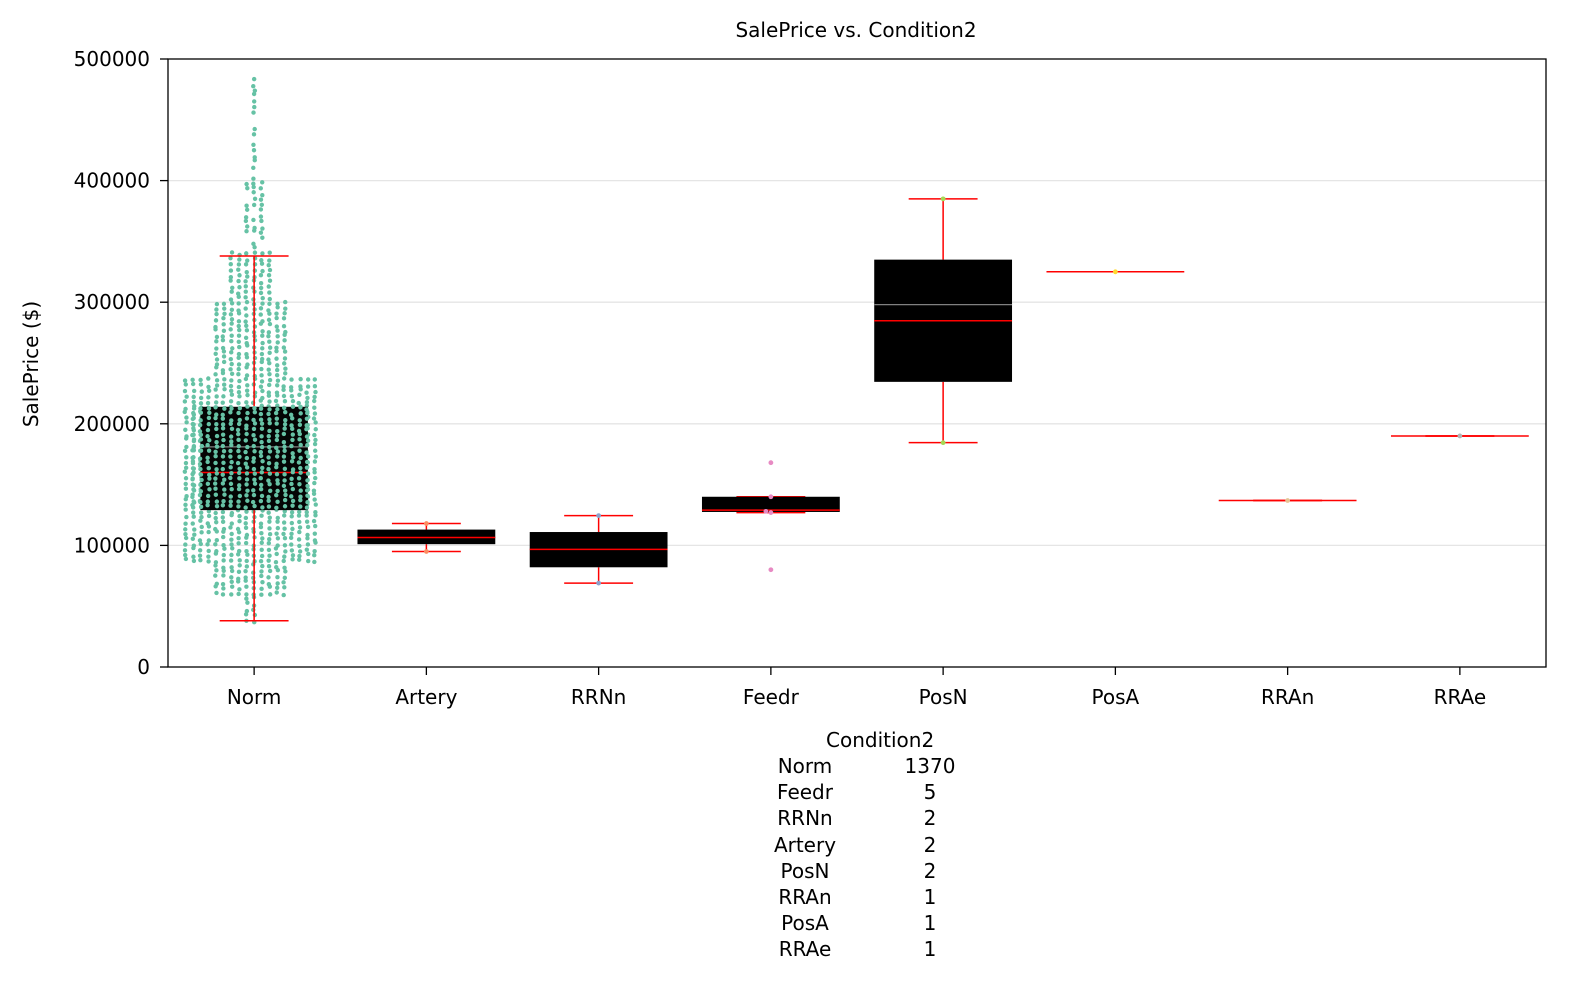 The height and width of the screenshot is (996, 1588). Describe the element at coordinates (426, 523) in the screenshot. I see `data-point-artery` at that location.